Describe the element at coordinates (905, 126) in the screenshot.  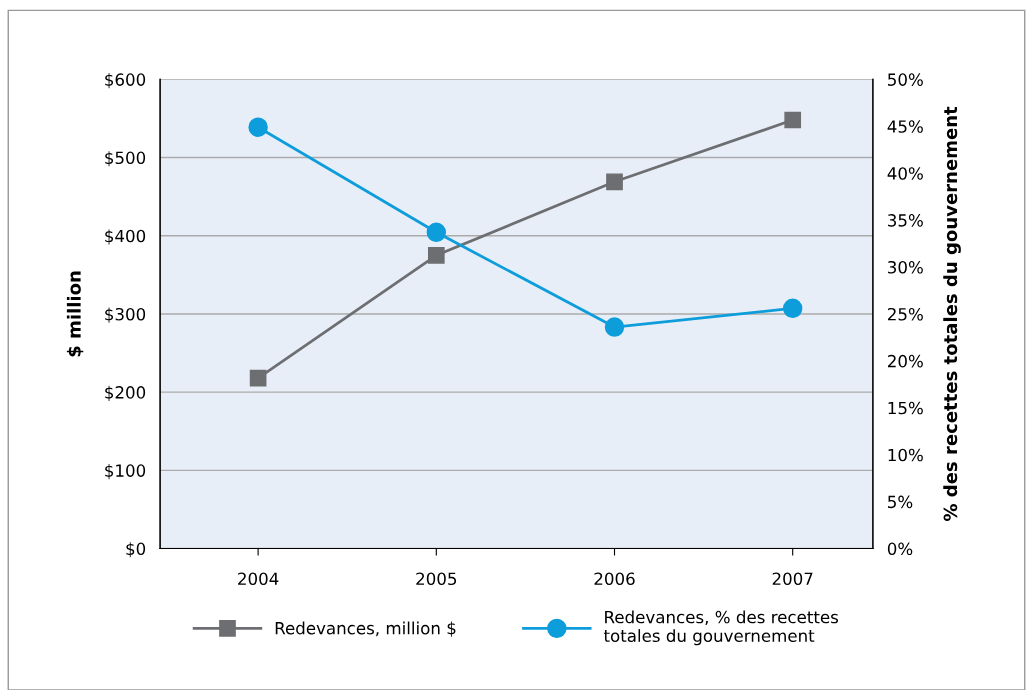
I see `y2-tick-label: 45%` at that location.